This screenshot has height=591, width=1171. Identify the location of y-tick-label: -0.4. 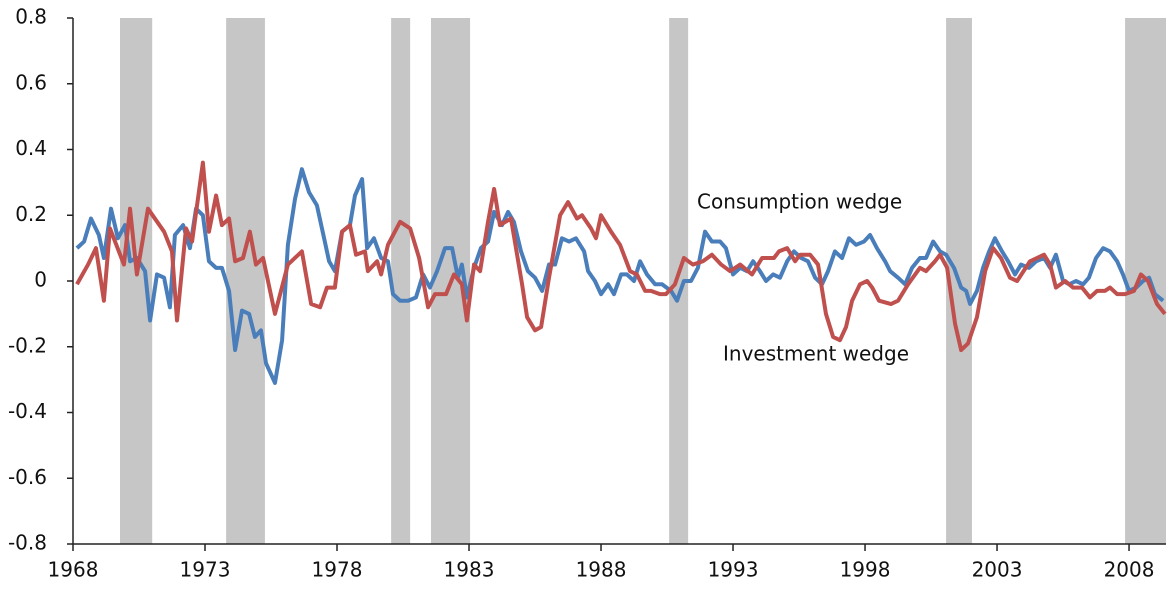
(27, 411).